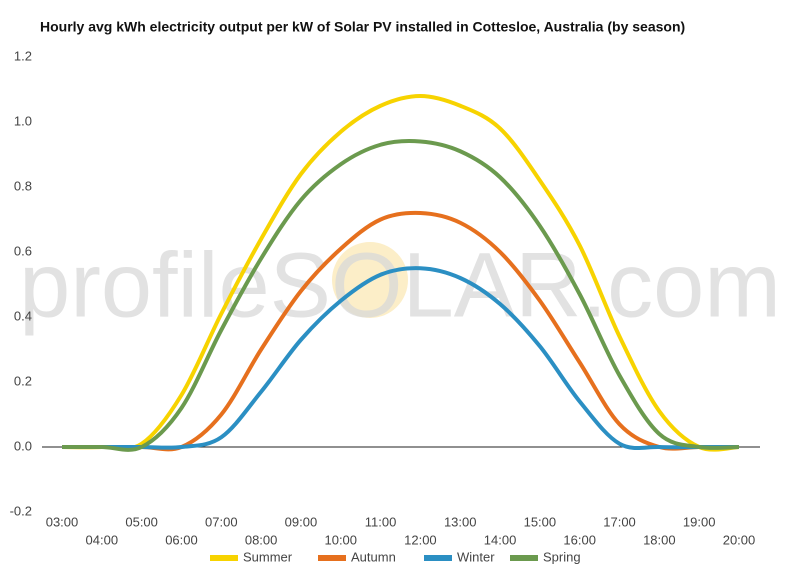 This screenshot has width=800, height=570. I want to click on y-tick-label: -0.2, so click(21, 510).